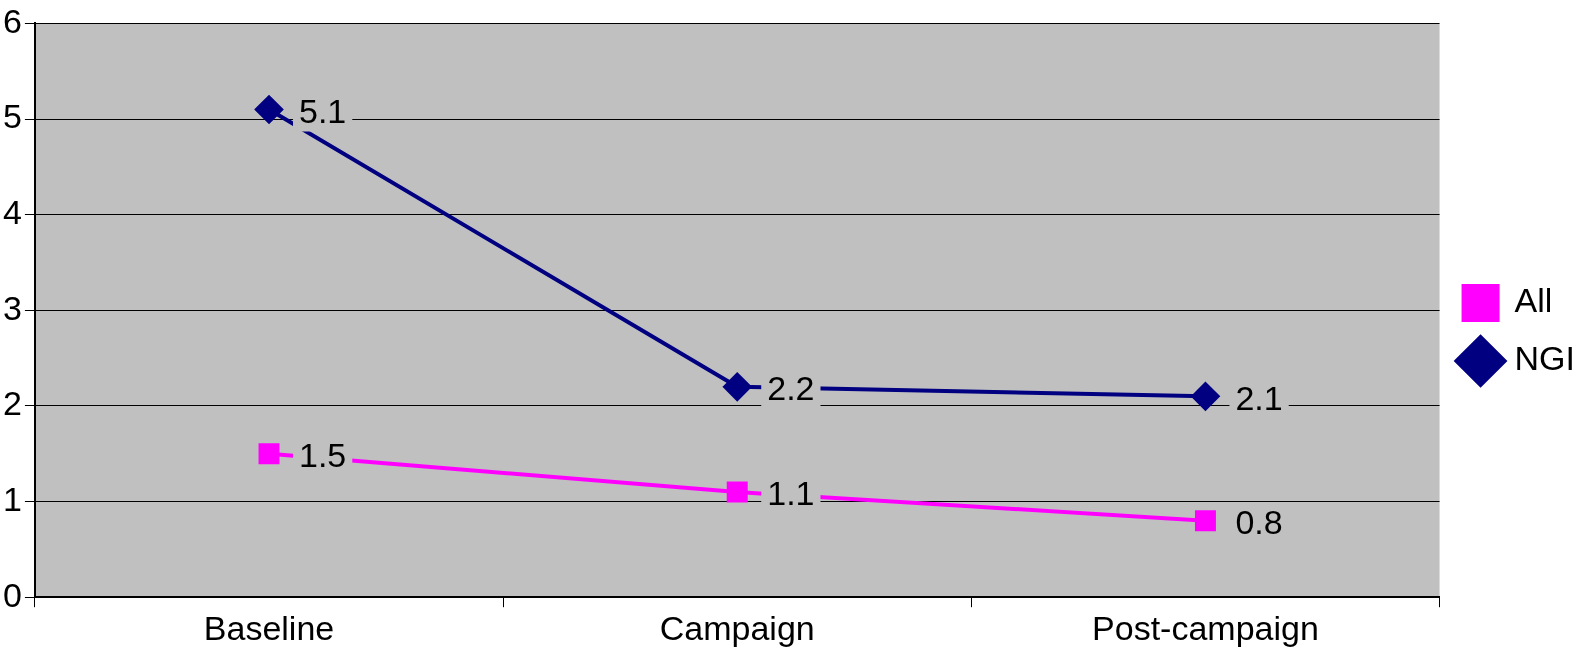  What do you see at coordinates (791, 388) in the screenshot?
I see `data-label: 2.2` at bounding box center [791, 388].